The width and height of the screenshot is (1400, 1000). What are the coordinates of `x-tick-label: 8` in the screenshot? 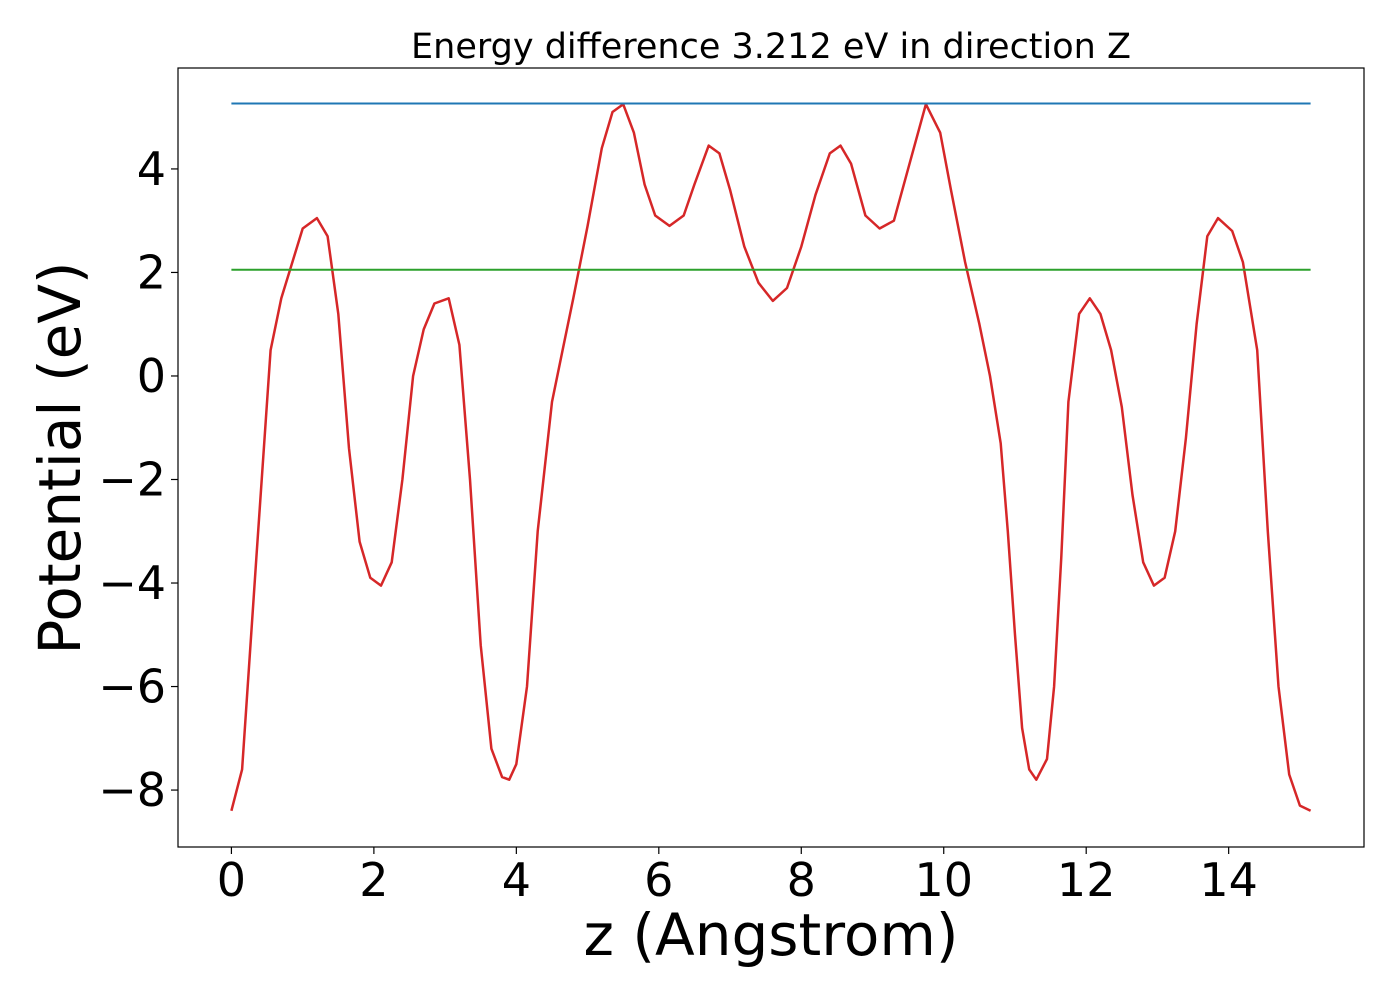 It's located at (801, 880).